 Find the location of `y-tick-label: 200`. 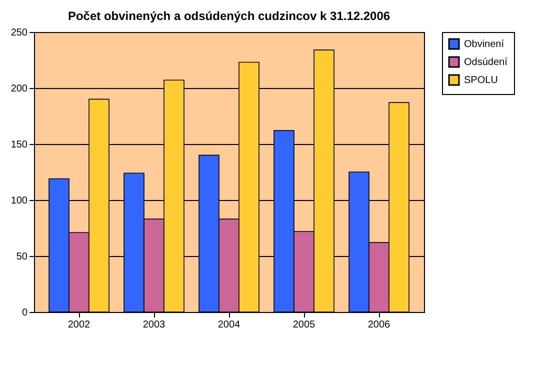

y-tick-label: 200 is located at coordinates (19, 89).